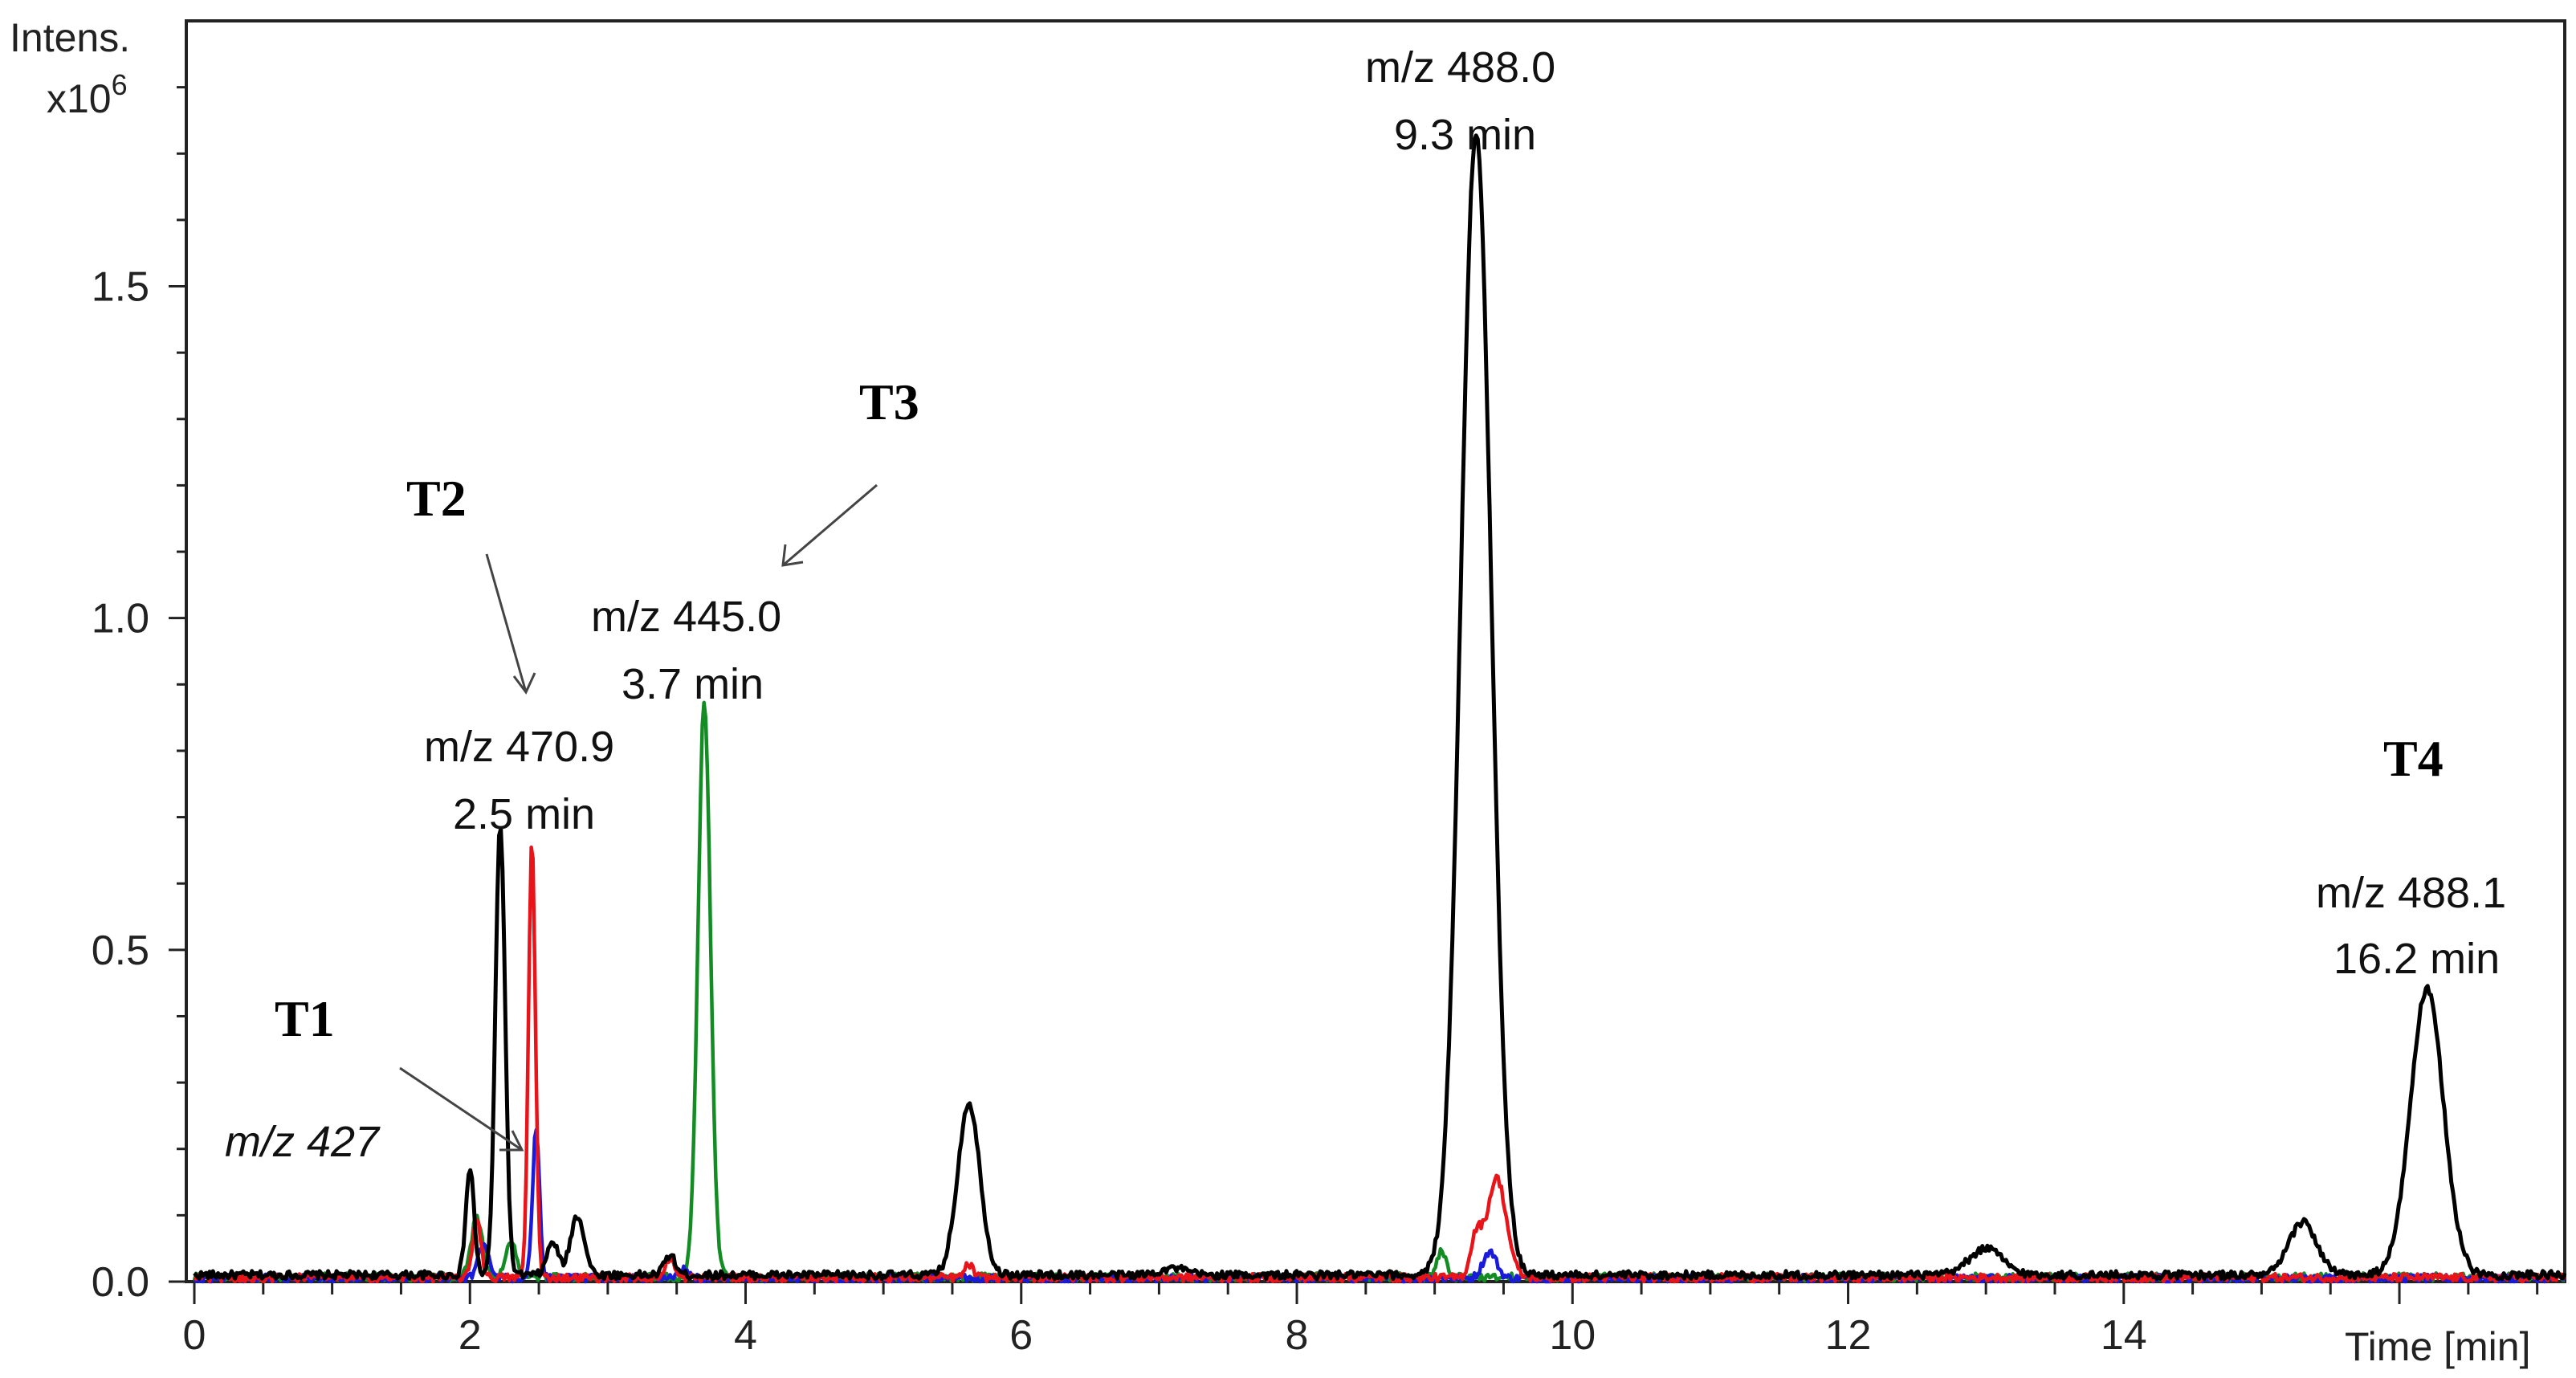 The height and width of the screenshot is (1378, 2576). Describe the element at coordinates (2124, 1335) in the screenshot. I see `x-tick-label: 14` at that location.